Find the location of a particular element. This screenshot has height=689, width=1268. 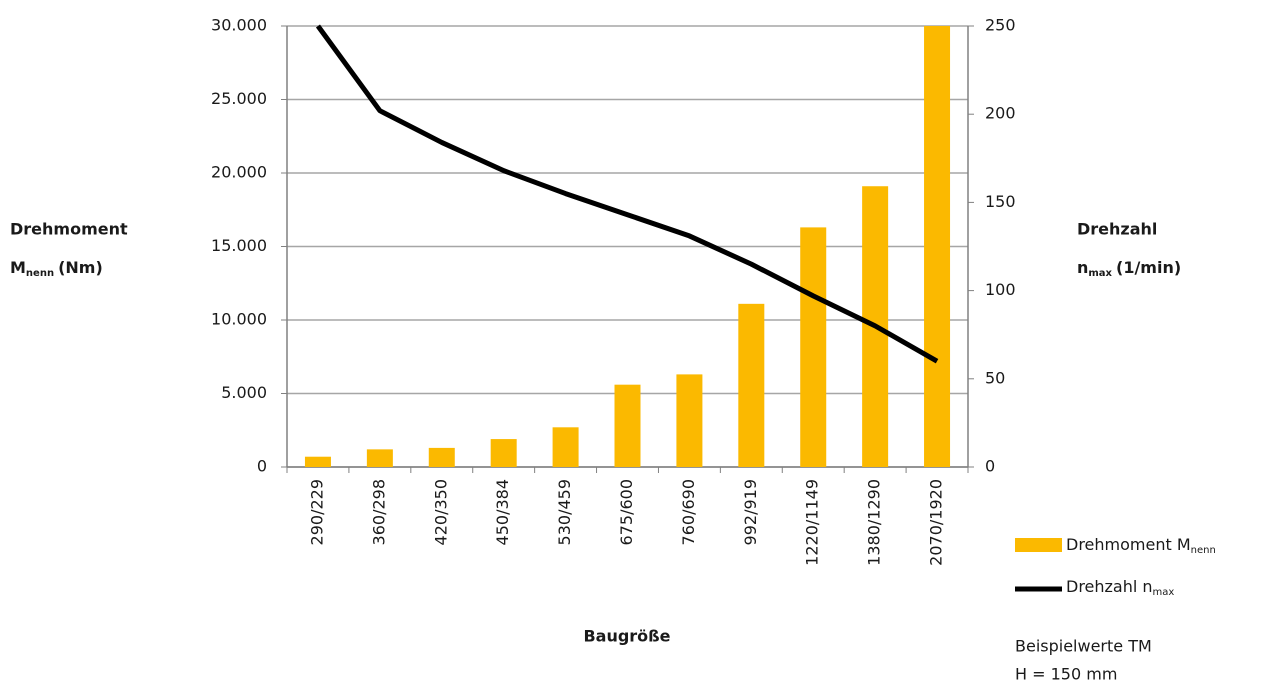

x-tick-label: 420/350 is located at coordinates (440, 512).